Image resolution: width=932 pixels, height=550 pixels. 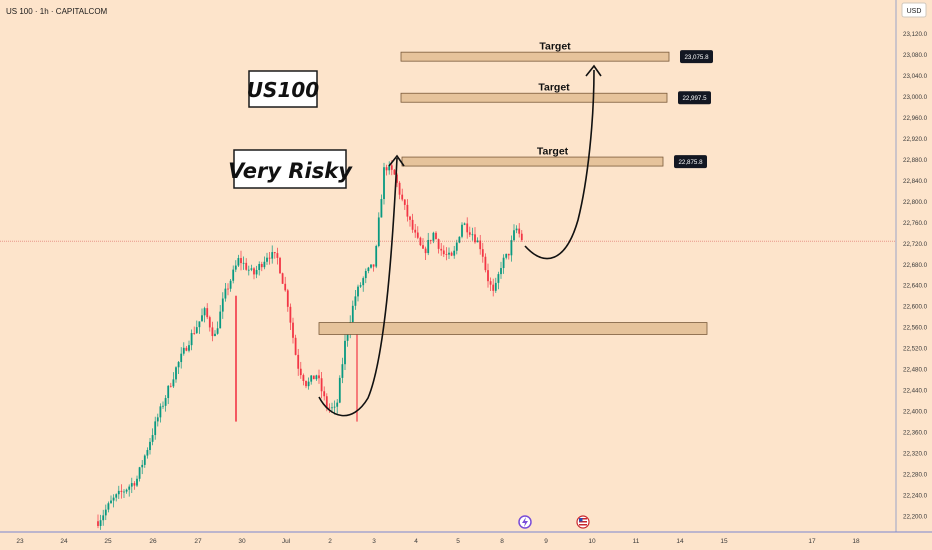 I want to click on us-flag-icon, so click(x=583, y=522).